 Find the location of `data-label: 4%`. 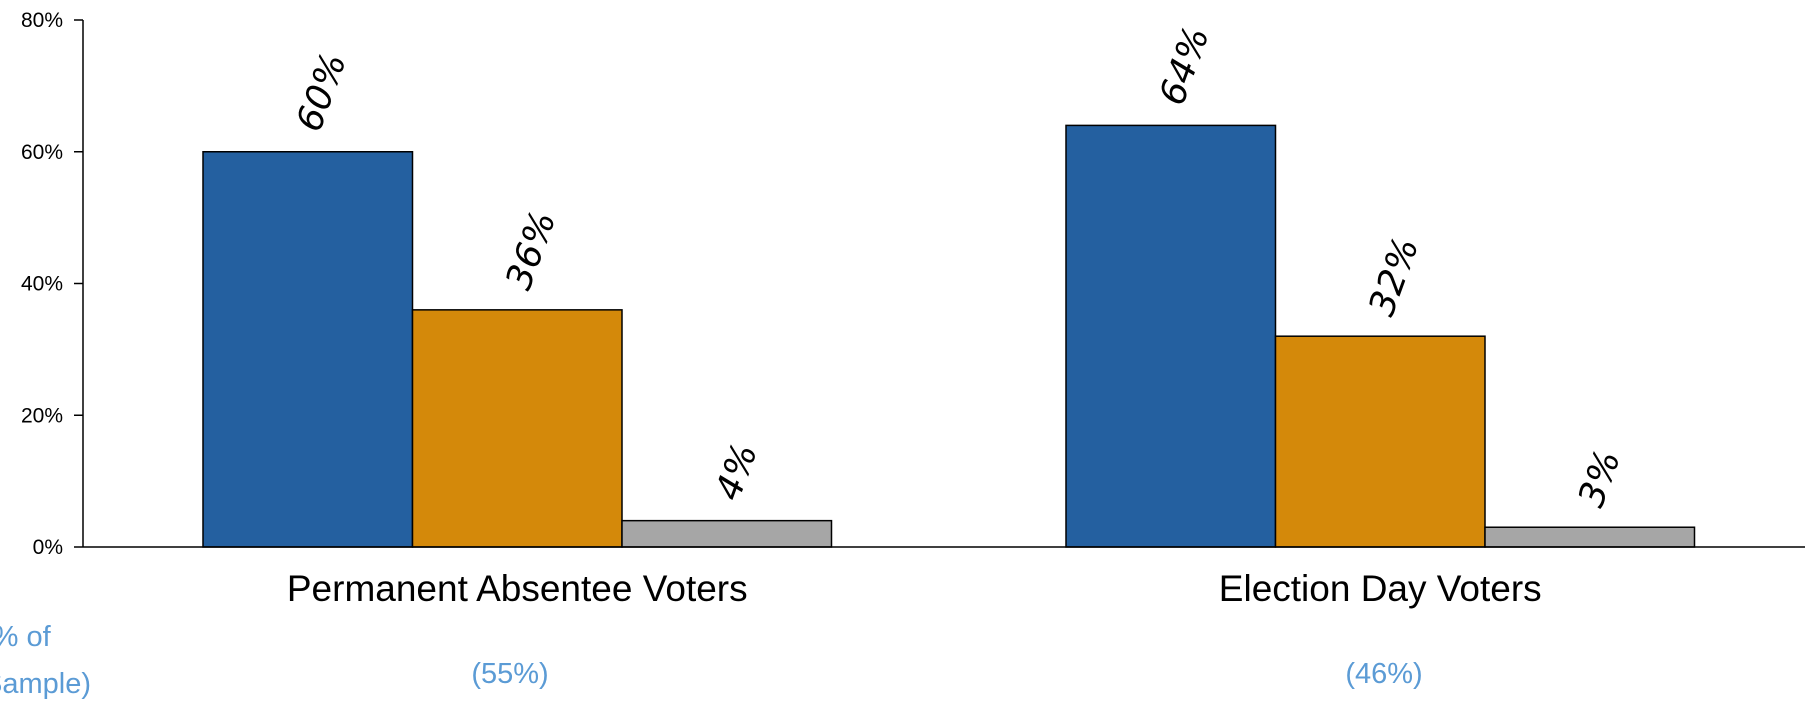

data-label: 4% is located at coordinates (737, 472).